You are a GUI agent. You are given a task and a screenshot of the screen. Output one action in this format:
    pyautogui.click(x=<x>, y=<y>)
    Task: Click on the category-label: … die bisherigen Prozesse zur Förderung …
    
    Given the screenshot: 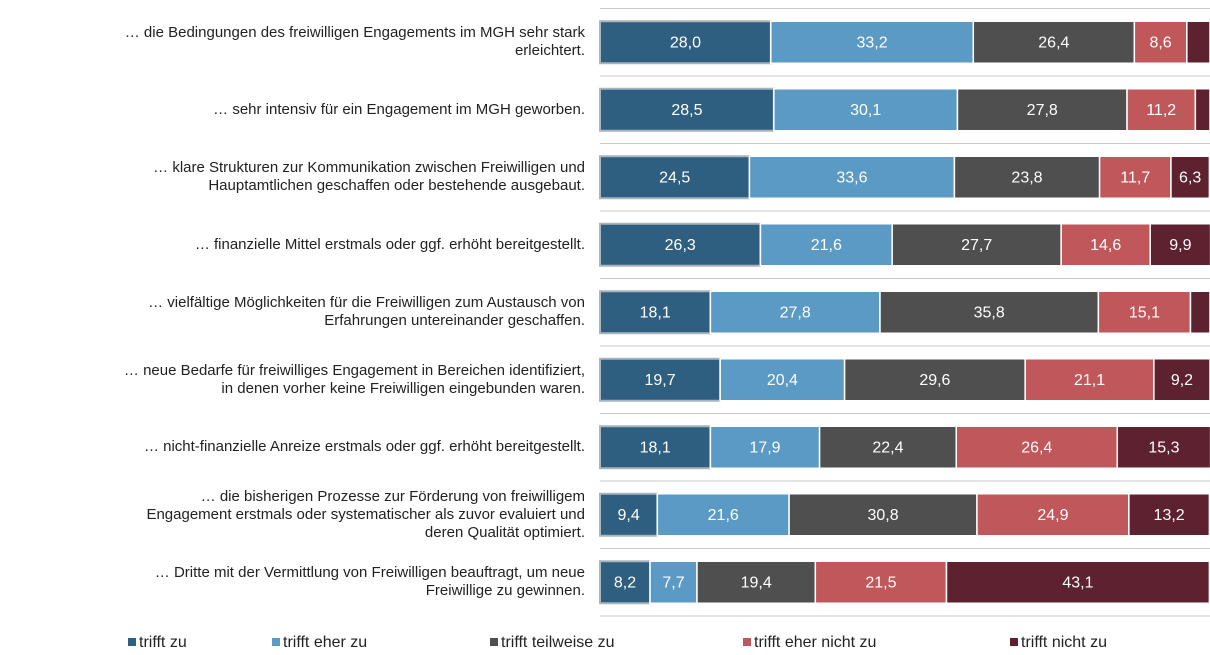 What is the action you would take?
    pyautogui.click(x=365, y=514)
    